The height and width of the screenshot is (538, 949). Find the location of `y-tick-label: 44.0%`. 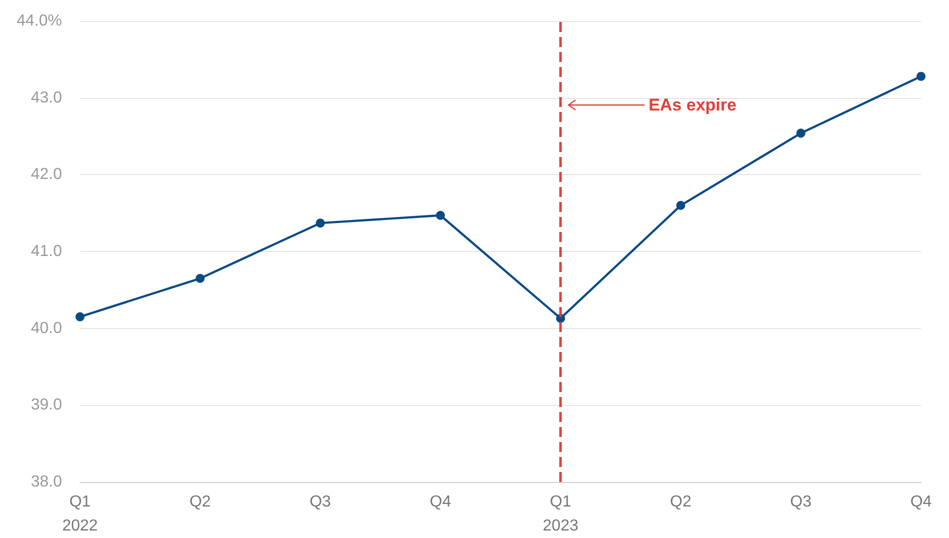

y-tick-label: 44.0% is located at coordinates (39, 21).